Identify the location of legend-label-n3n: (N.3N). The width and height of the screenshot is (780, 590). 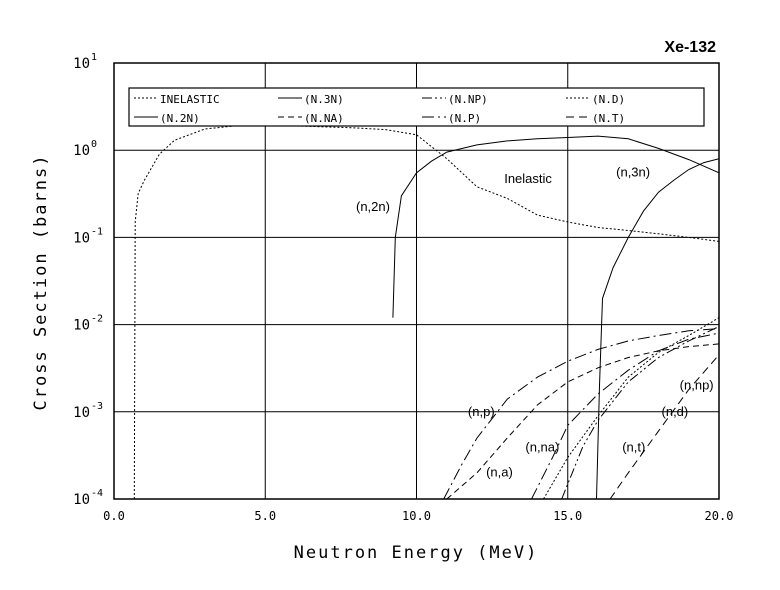
(324, 99).